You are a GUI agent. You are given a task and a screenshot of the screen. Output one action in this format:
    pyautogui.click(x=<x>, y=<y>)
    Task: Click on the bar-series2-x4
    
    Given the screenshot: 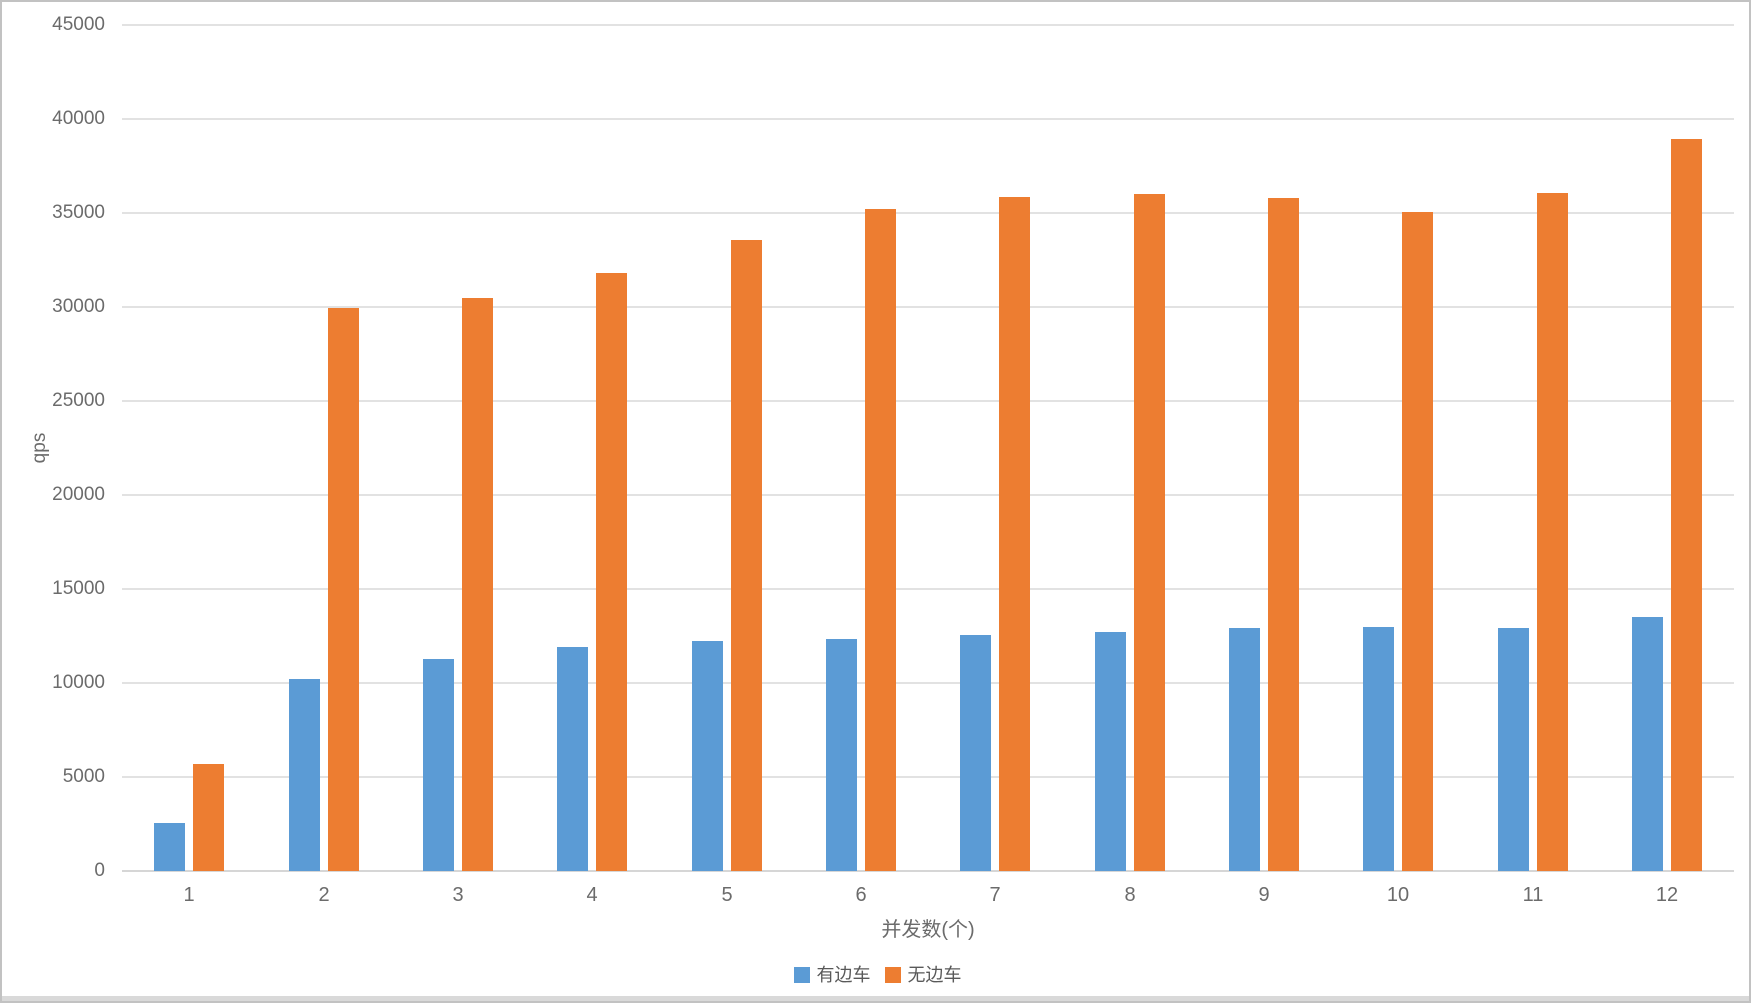 What is the action you would take?
    pyautogui.click(x=611, y=572)
    